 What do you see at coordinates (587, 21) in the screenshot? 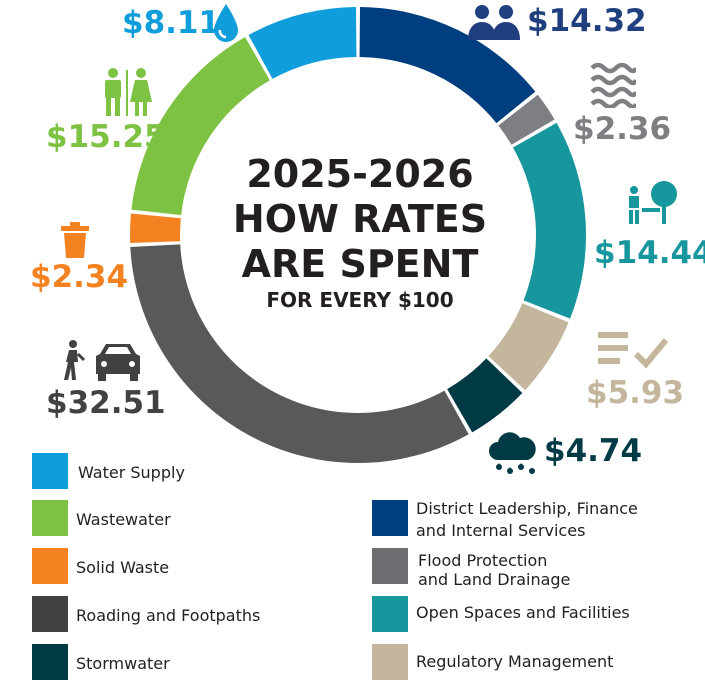
I see `value-label-district-leadership: $14.32` at bounding box center [587, 21].